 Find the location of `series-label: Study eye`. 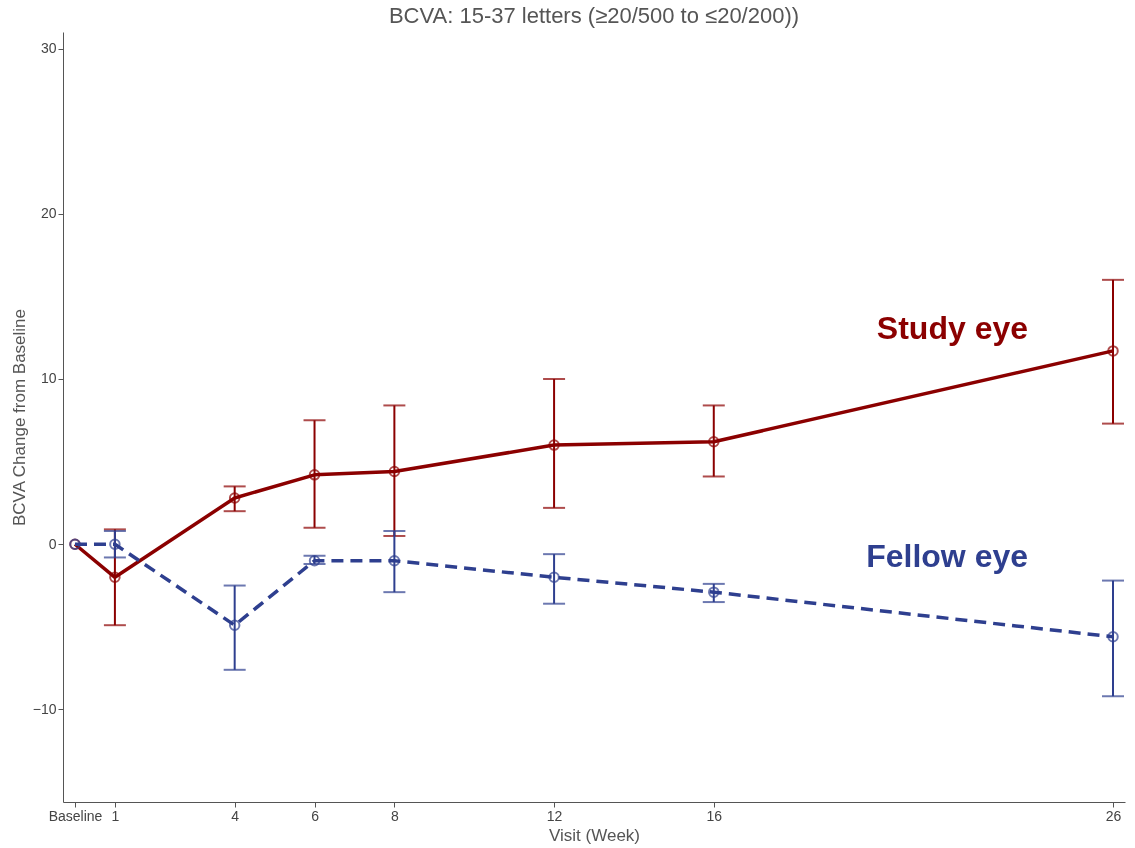

series-label: Study eye is located at coordinates (952, 327).